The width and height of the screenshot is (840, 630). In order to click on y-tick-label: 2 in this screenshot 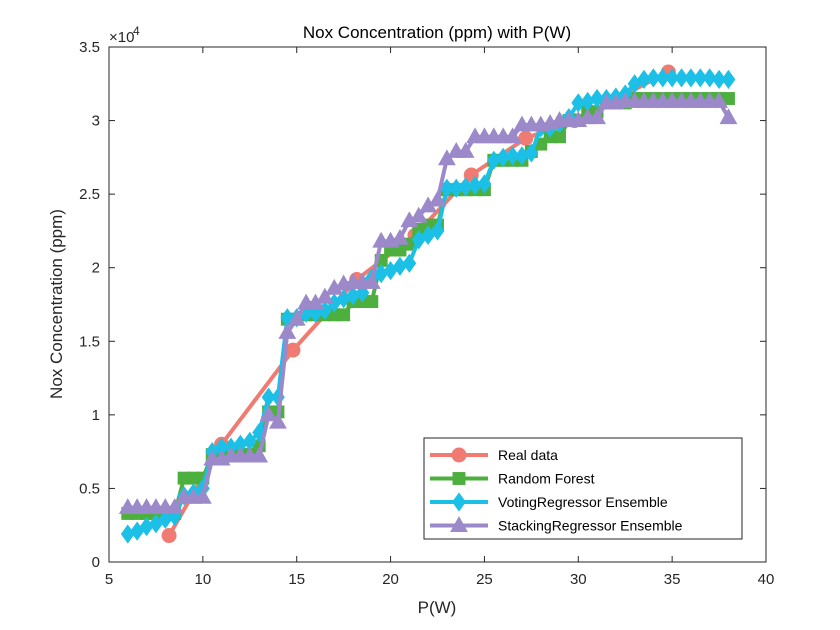, I will do `click(96, 268)`.